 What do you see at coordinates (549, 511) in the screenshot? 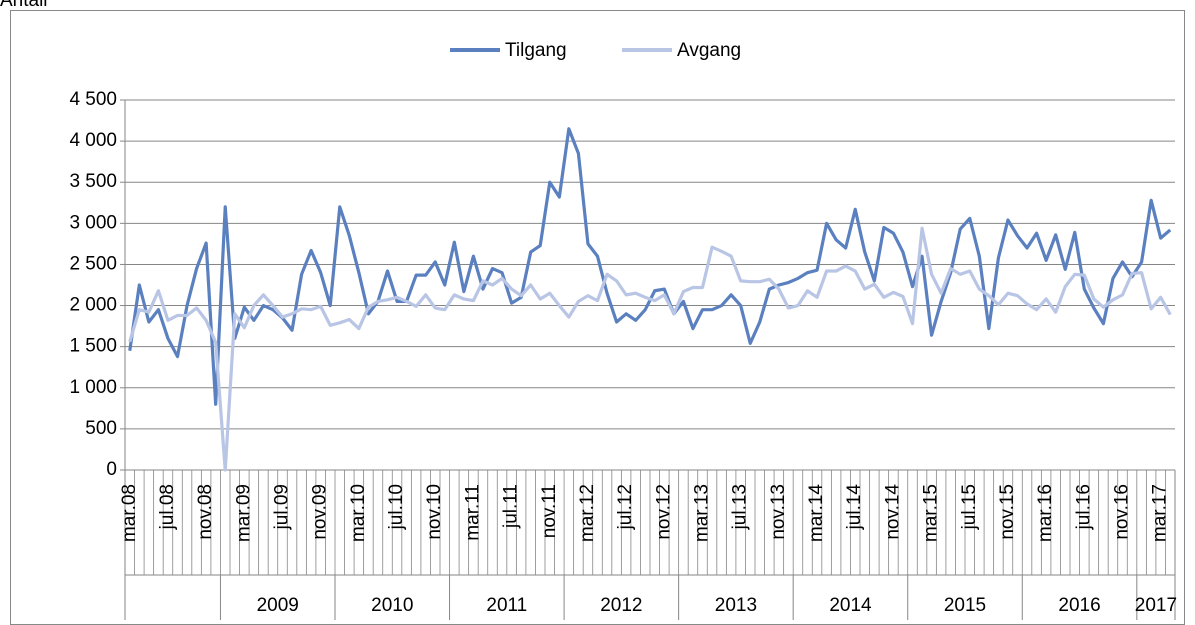
I see `x-tick-label: nov.11` at bounding box center [549, 511].